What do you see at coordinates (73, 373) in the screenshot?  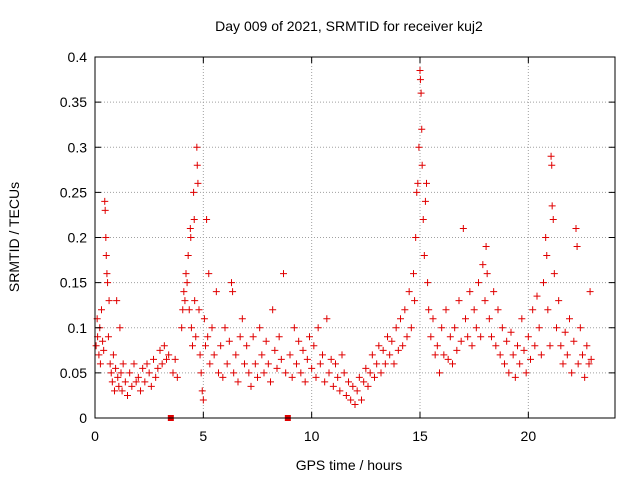 I see `y-tick-label: 0.05` at bounding box center [73, 373].